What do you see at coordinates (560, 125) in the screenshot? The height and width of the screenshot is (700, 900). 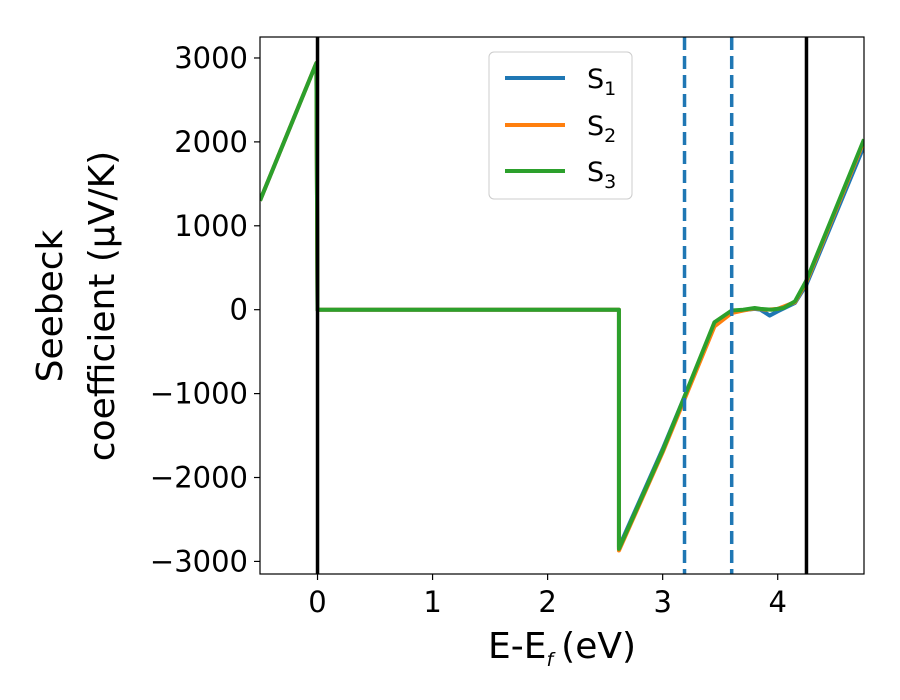 I see `legend: S1 S2 S3` at bounding box center [560, 125].